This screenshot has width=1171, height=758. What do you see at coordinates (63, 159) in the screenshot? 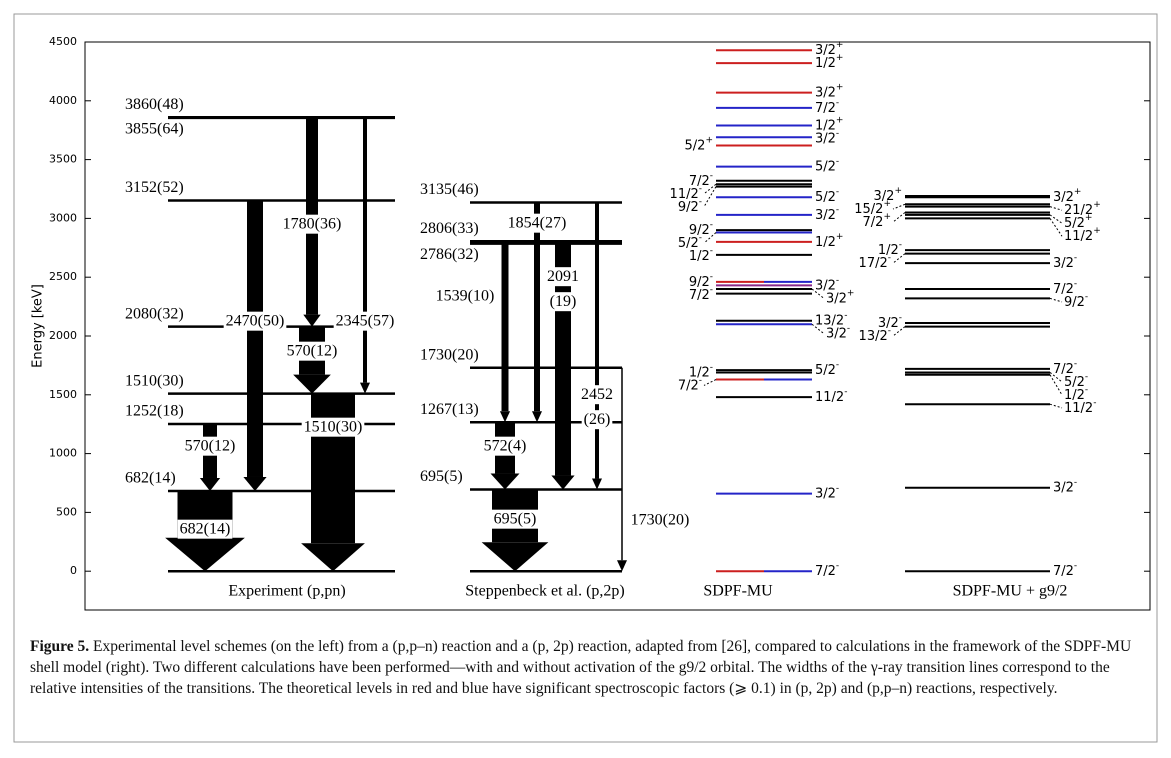
I see `y-tick-label: 3500` at bounding box center [63, 159].